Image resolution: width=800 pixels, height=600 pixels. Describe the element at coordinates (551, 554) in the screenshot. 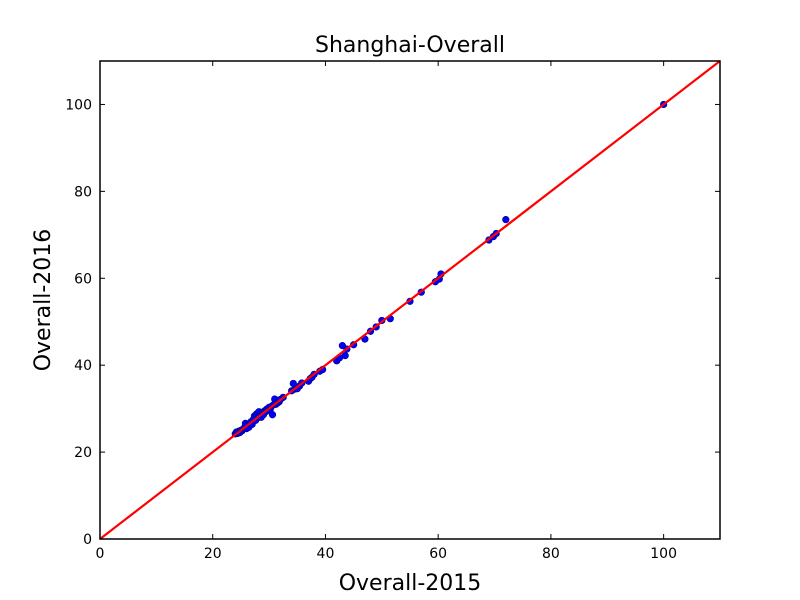

I see `x-tick-label: 80` at that location.